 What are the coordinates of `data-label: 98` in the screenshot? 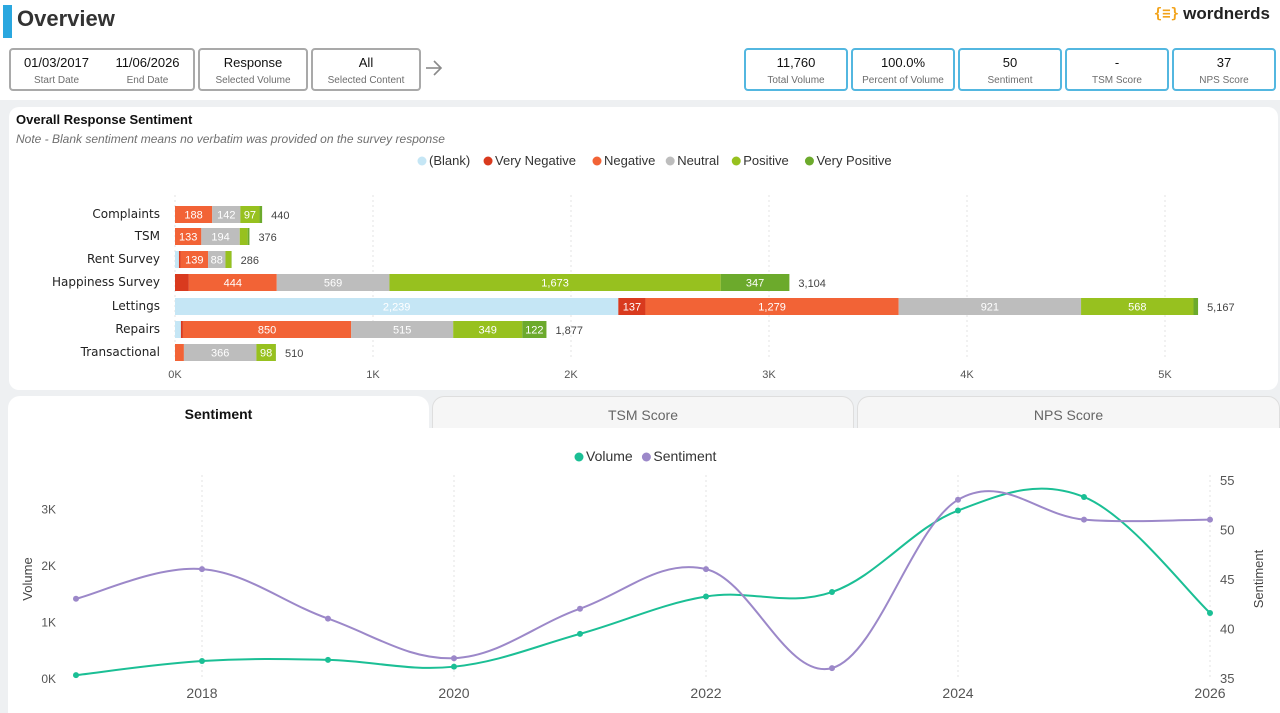 It's located at (266, 354).